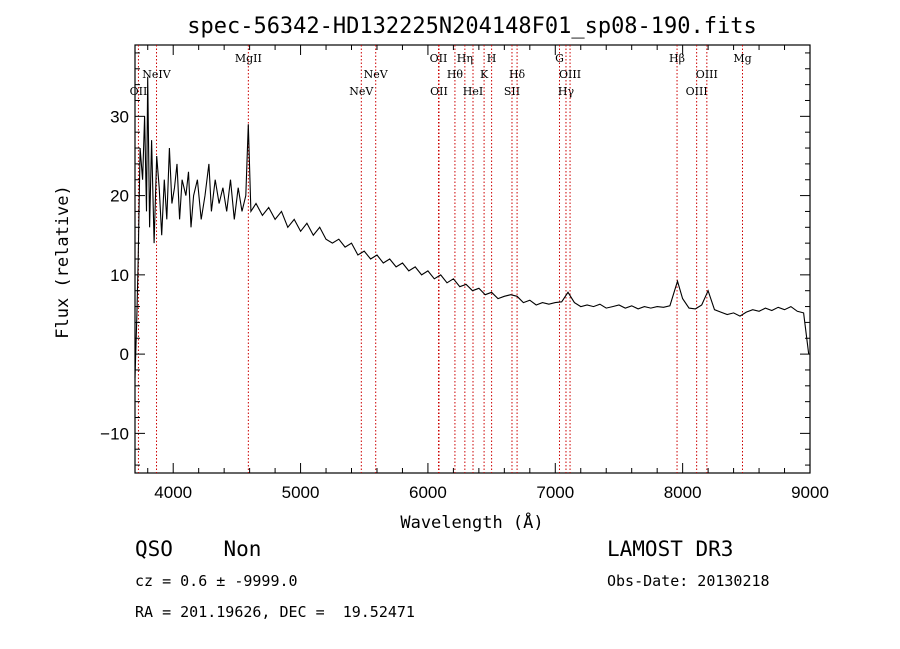 Image resolution: width=900 pixels, height=649 pixels. I want to click on marker-label-19: OIII, so click(707, 74).